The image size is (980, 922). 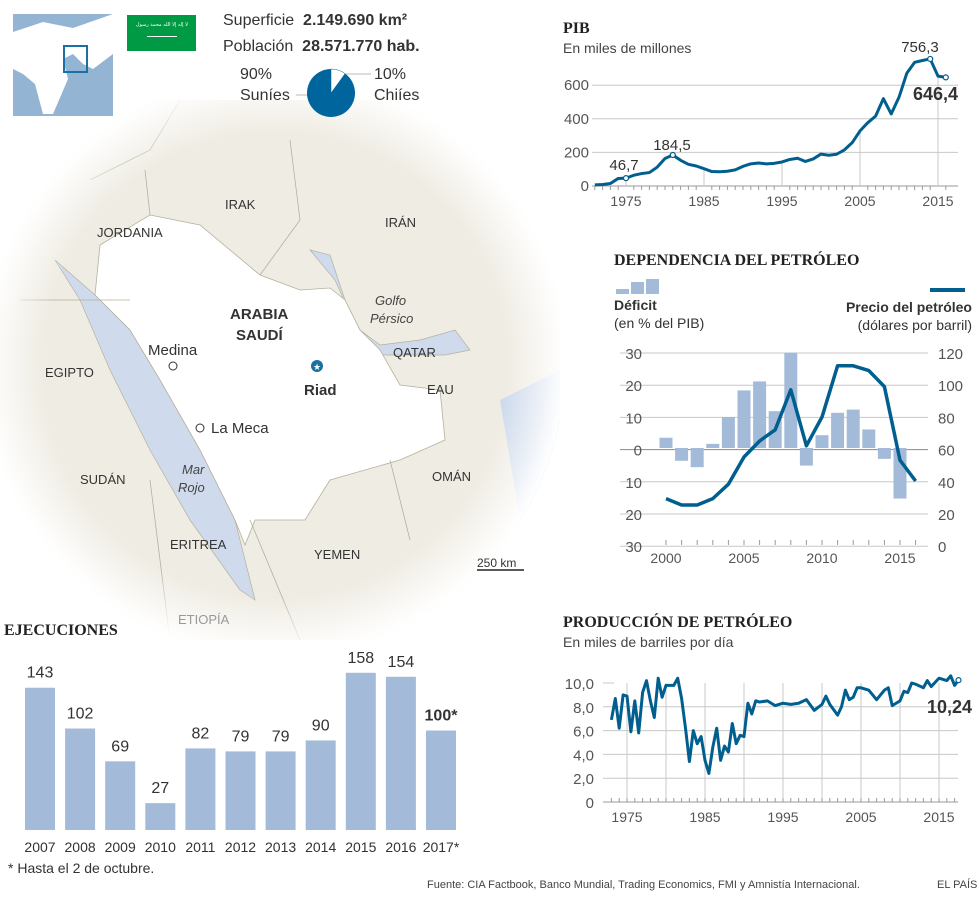 I want to click on sunni-label: Suníes, so click(x=265, y=95).